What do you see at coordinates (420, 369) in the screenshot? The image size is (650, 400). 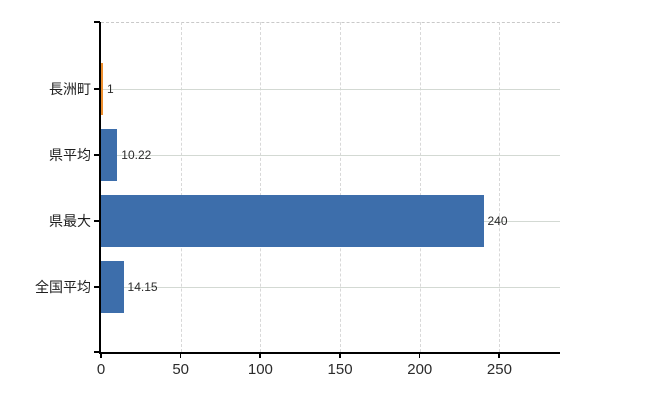 I see `x-tick-label: 200` at bounding box center [420, 369].